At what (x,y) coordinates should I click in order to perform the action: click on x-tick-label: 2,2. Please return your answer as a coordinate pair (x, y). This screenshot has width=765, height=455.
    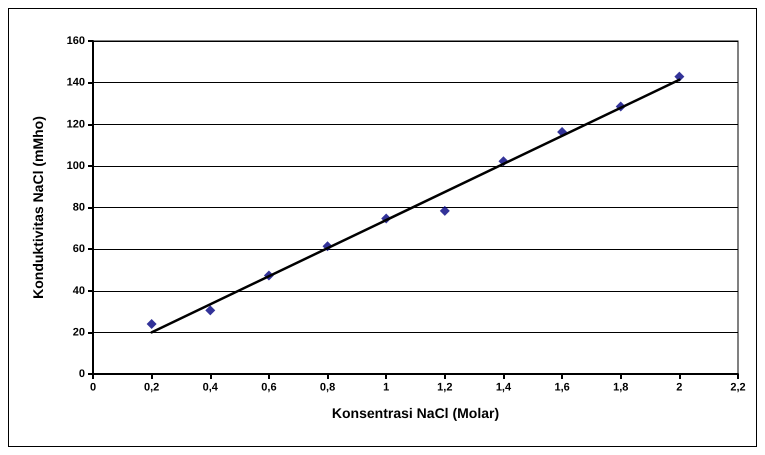
    Looking at the image, I should click on (738, 388).